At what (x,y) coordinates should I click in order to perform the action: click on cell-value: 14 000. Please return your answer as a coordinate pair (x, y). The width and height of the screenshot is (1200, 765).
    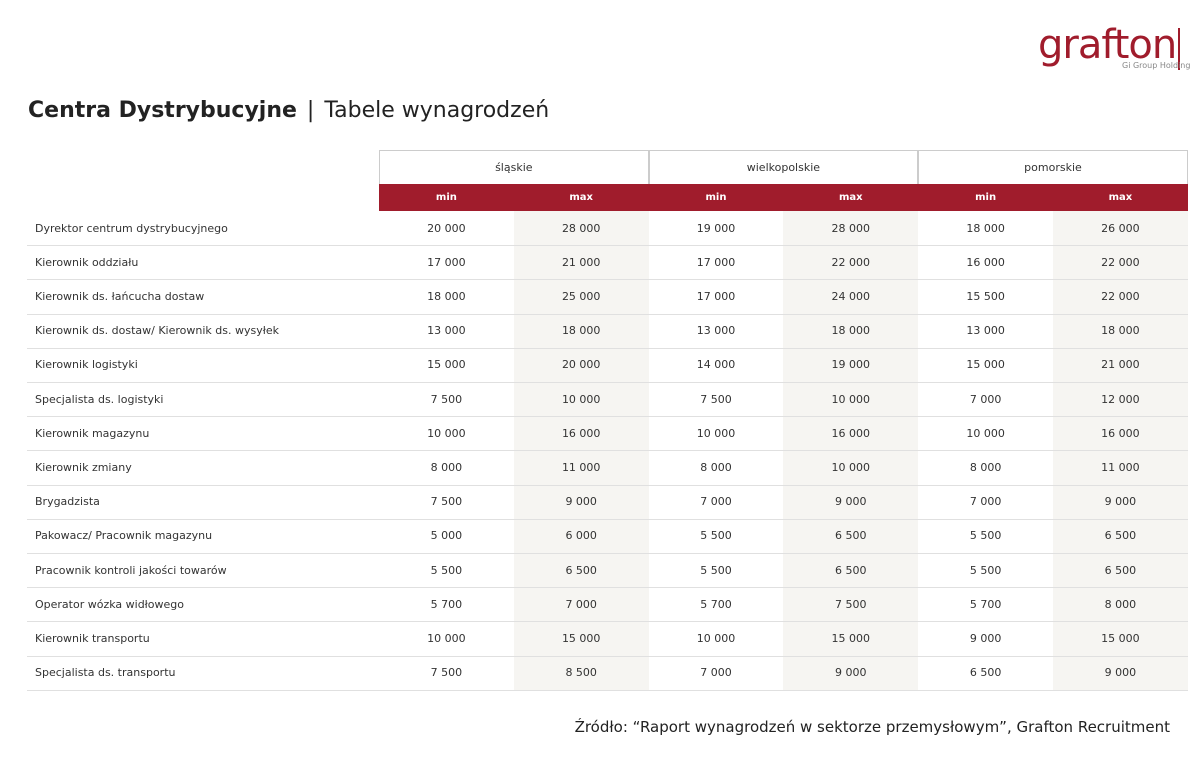
    Looking at the image, I should click on (716, 365).